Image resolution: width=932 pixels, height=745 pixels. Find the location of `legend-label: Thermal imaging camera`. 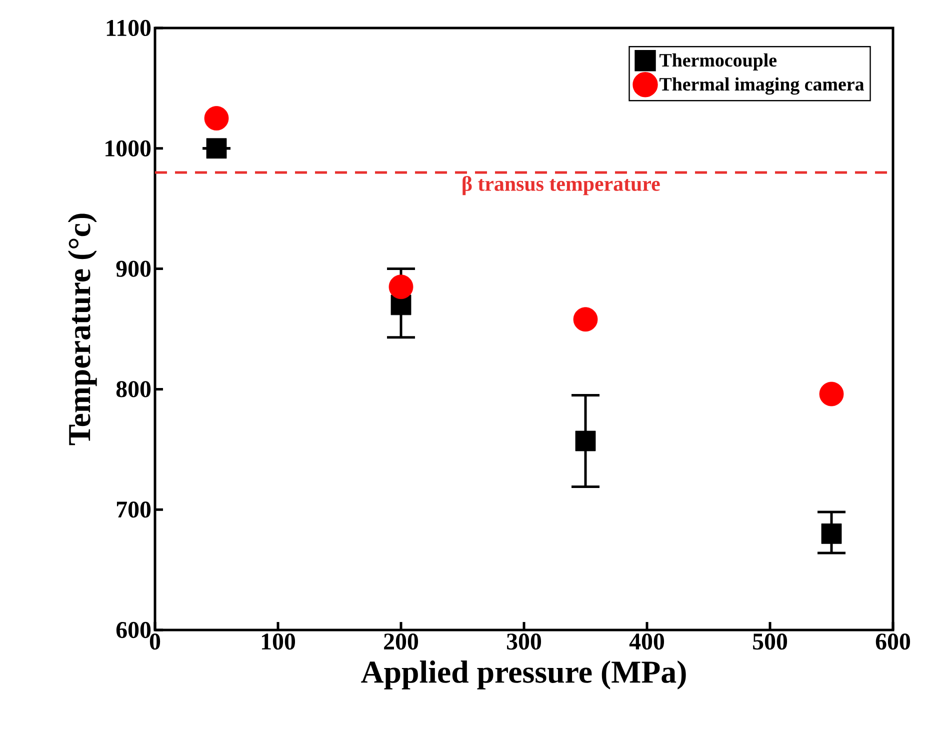

legend-label: Thermal imaging camera is located at coordinates (762, 86).